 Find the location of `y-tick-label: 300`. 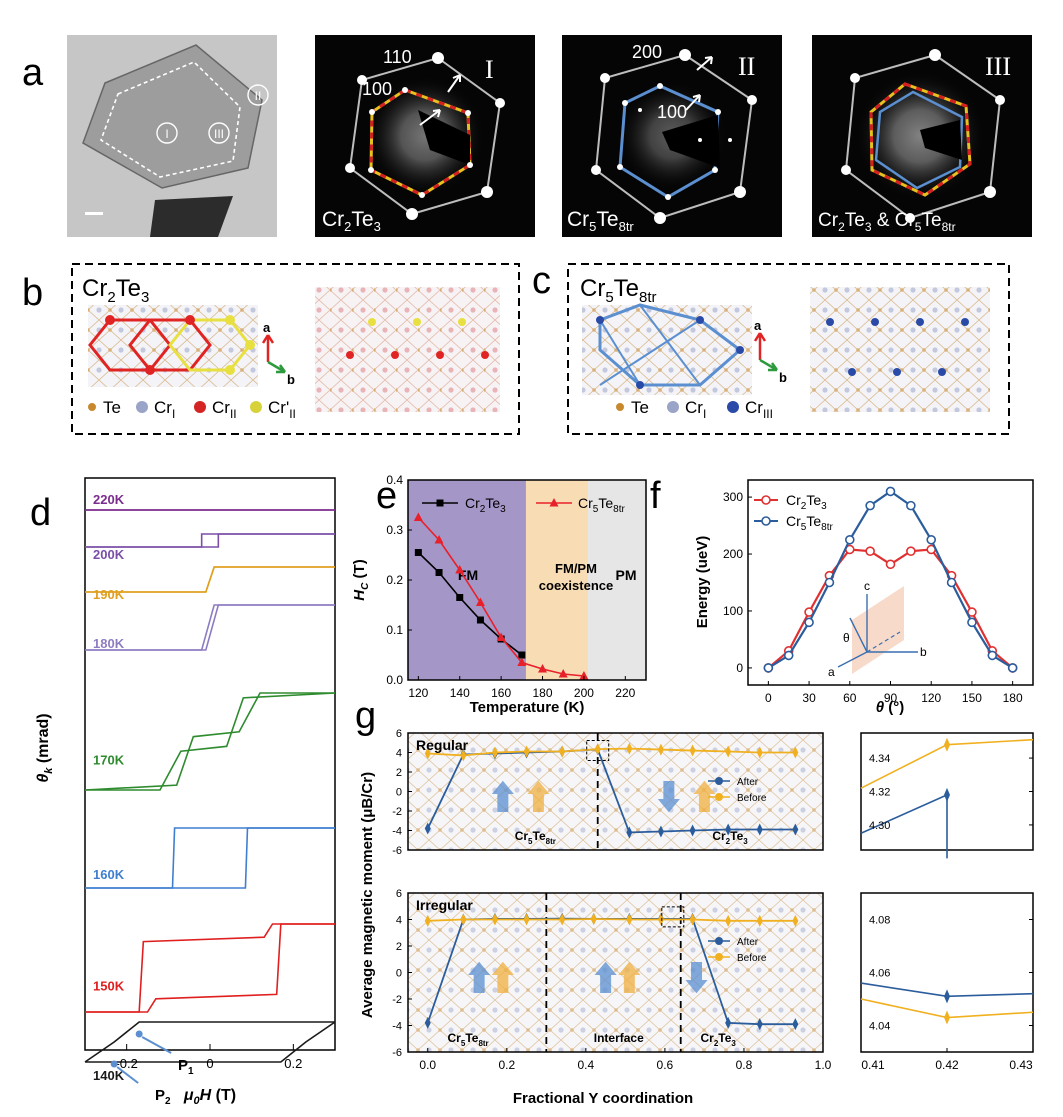

y-tick-label: 300 is located at coordinates (733, 497).